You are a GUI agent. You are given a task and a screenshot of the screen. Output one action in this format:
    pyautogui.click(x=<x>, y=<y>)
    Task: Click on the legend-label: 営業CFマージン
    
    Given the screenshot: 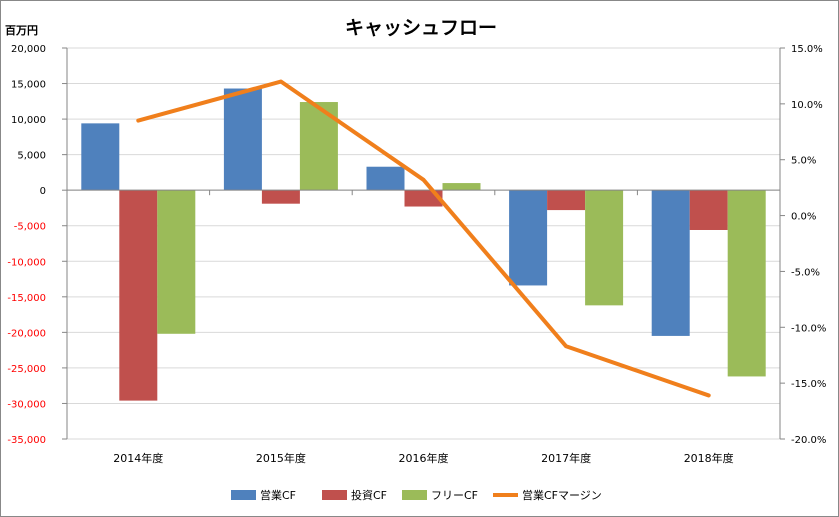 What is the action you would take?
    pyautogui.click(x=562, y=495)
    